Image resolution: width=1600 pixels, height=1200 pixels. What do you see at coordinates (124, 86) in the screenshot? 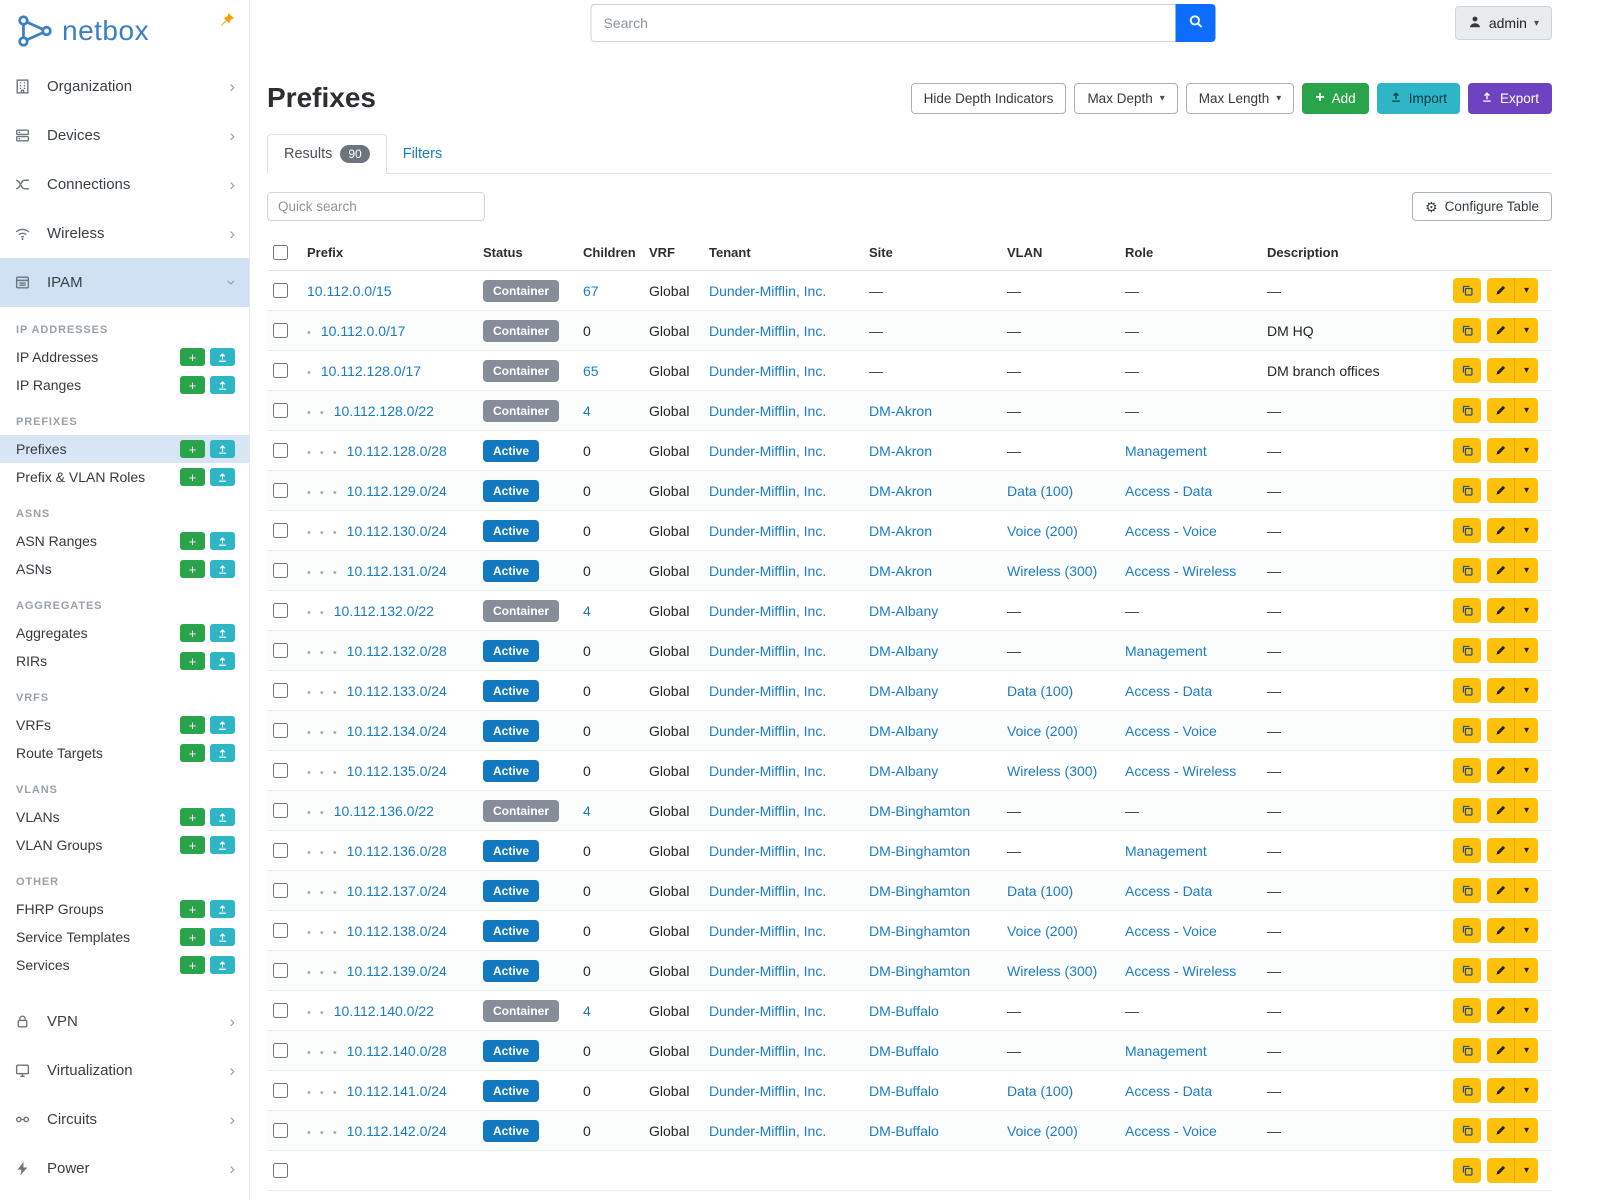
I see `sidebar-item-organization: Organization ›` at bounding box center [124, 86].